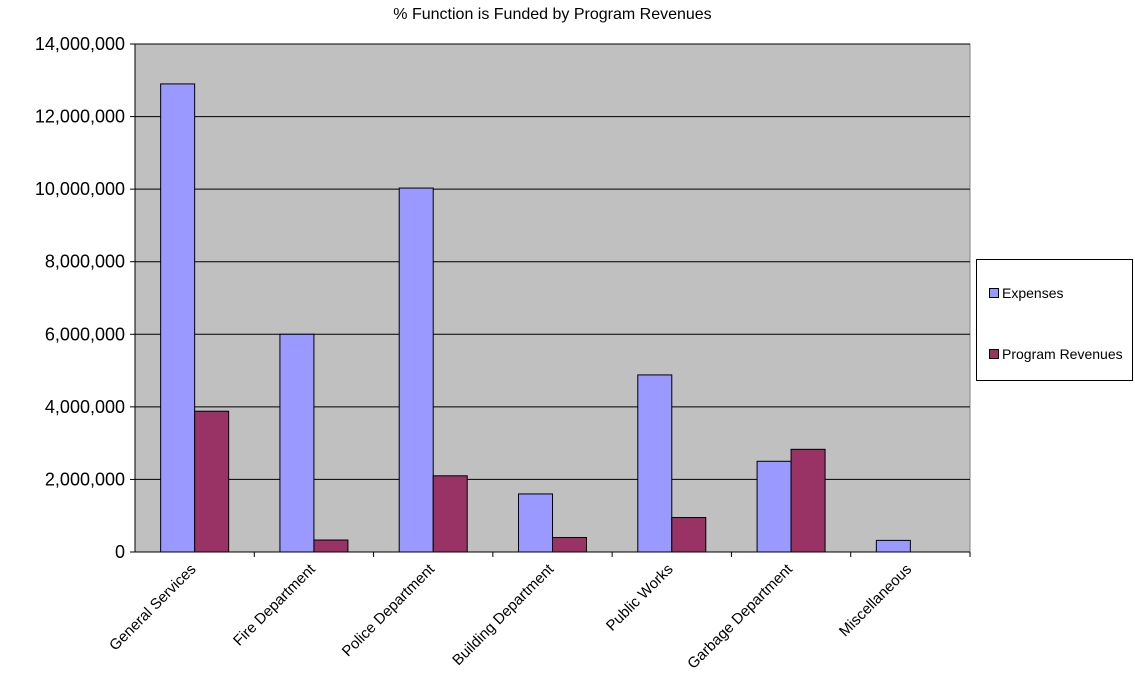  What do you see at coordinates (152, 607) in the screenshot?
I see `x-tick-label: General Services` at bounding box center [152, 607].